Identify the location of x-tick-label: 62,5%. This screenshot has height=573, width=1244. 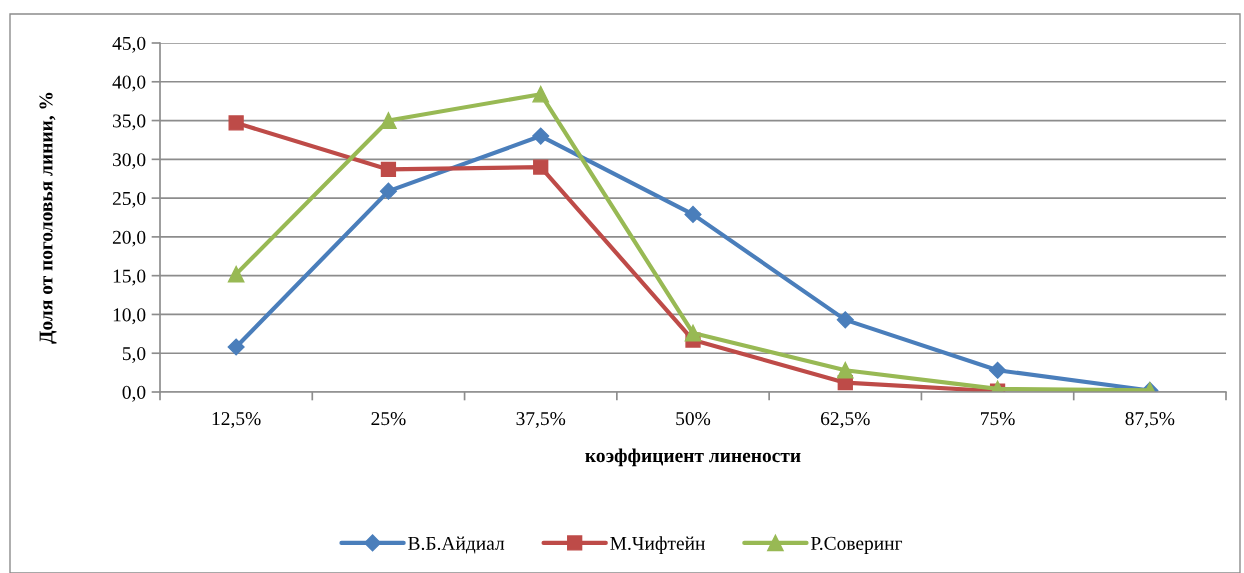
(845, 420).